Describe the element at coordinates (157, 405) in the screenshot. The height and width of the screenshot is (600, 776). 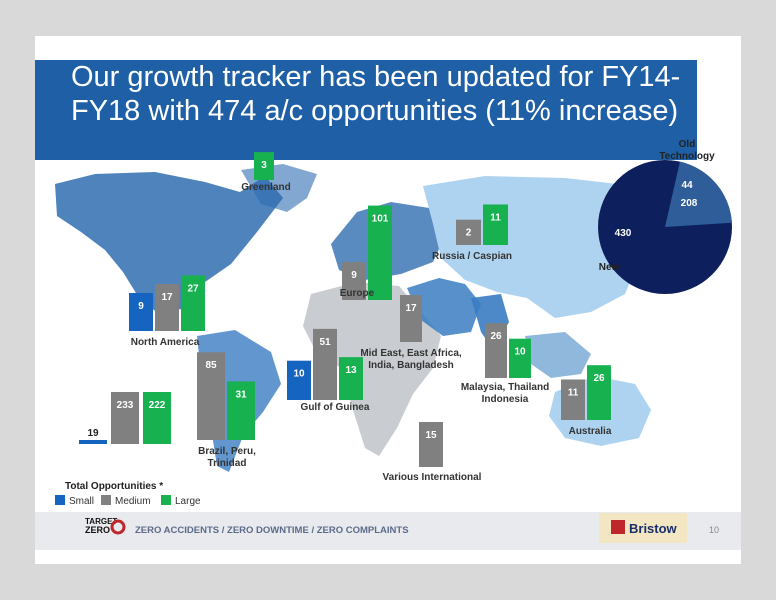
I see `bar-value-label: 222` at that location.